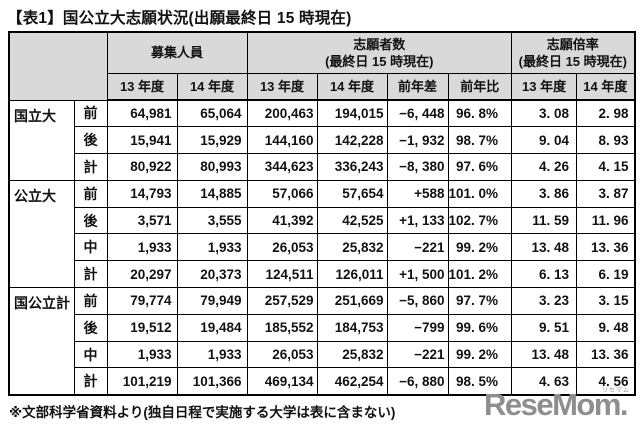 This screenshot has height=428, width=640. What do you see at coordinates (282, 220) in the screenshot?
I see `value-cell: 41,392` at bounding box center [282, 220].